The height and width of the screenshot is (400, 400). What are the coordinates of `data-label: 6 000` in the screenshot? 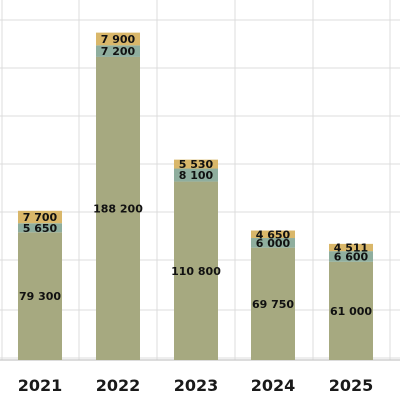 It's located at (273, 243).